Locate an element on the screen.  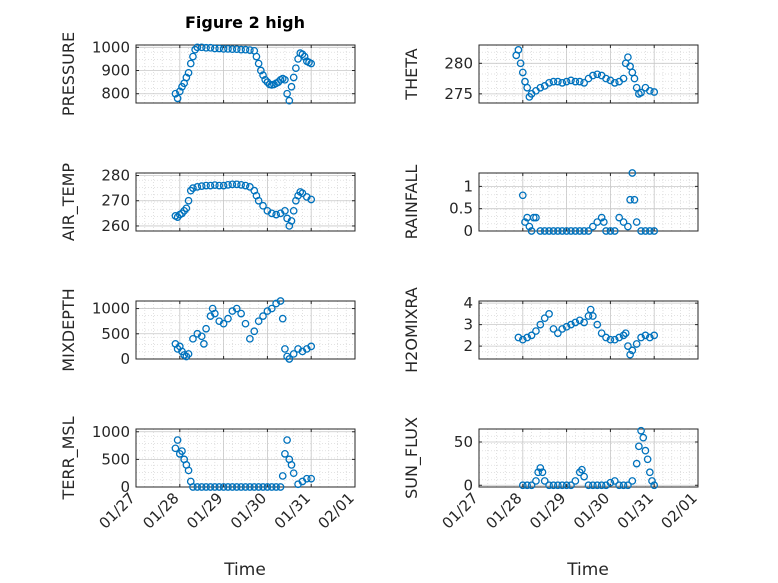
y-tick-label: 4 is located at coordinates (468, 303).